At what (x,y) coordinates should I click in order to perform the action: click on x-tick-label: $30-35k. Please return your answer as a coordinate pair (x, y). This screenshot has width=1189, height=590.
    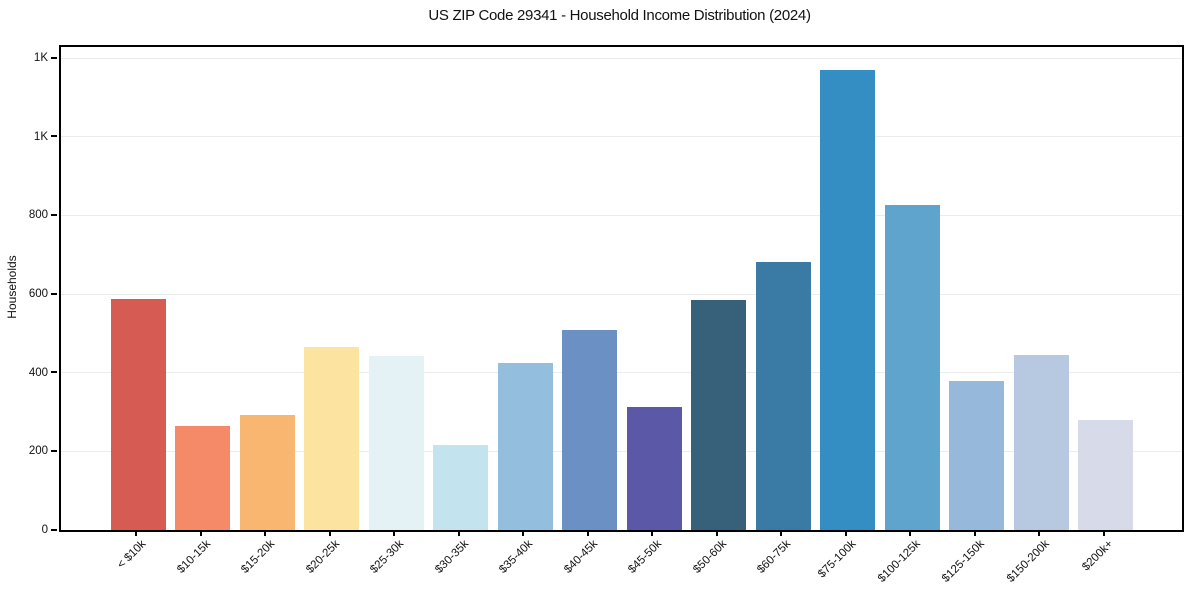
    Looking at the image, I should click on (452, 557).